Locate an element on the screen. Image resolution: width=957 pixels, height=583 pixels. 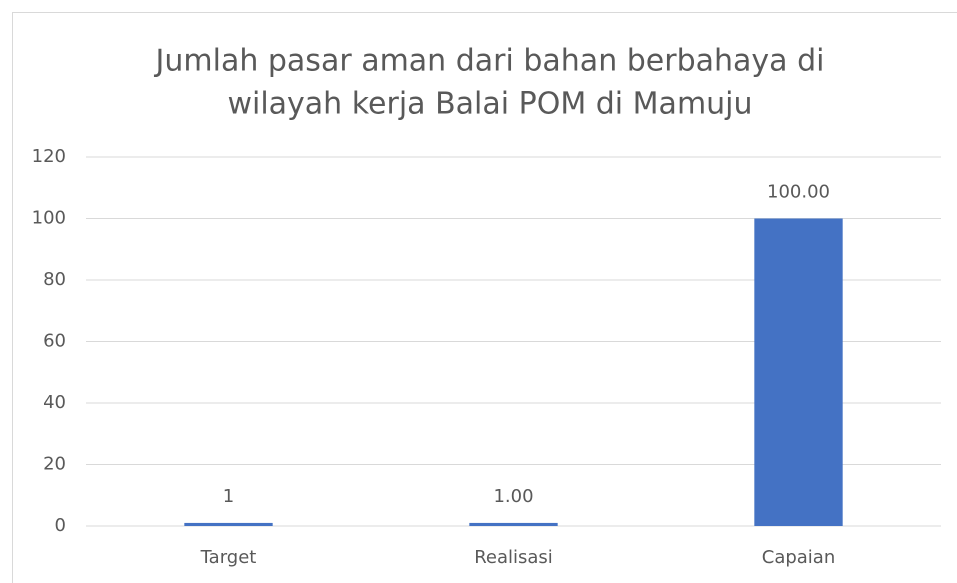
y-tick-label: 20 is located at coordinates (54, 464).